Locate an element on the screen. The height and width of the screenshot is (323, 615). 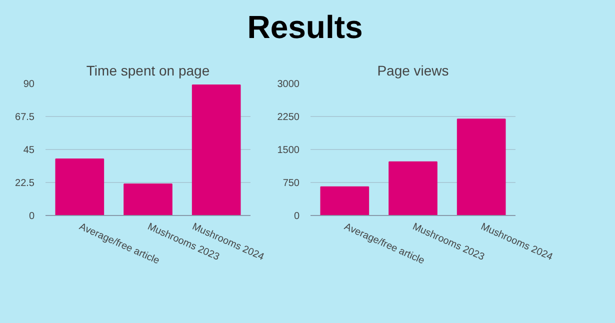
y-tick-label: 3000 is located at coordinates (288, 84).